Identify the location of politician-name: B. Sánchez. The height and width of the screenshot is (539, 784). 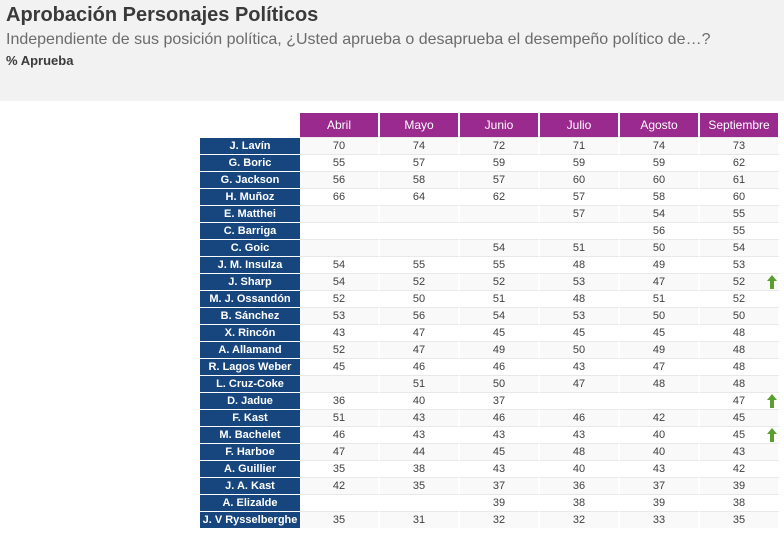
(250, 315).